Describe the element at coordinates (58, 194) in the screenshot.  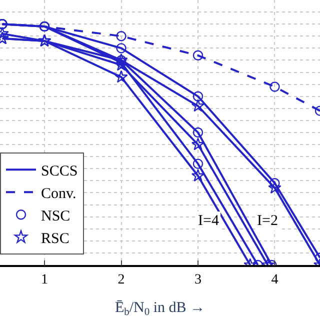
I see `legend-label: Conv.` at that location.